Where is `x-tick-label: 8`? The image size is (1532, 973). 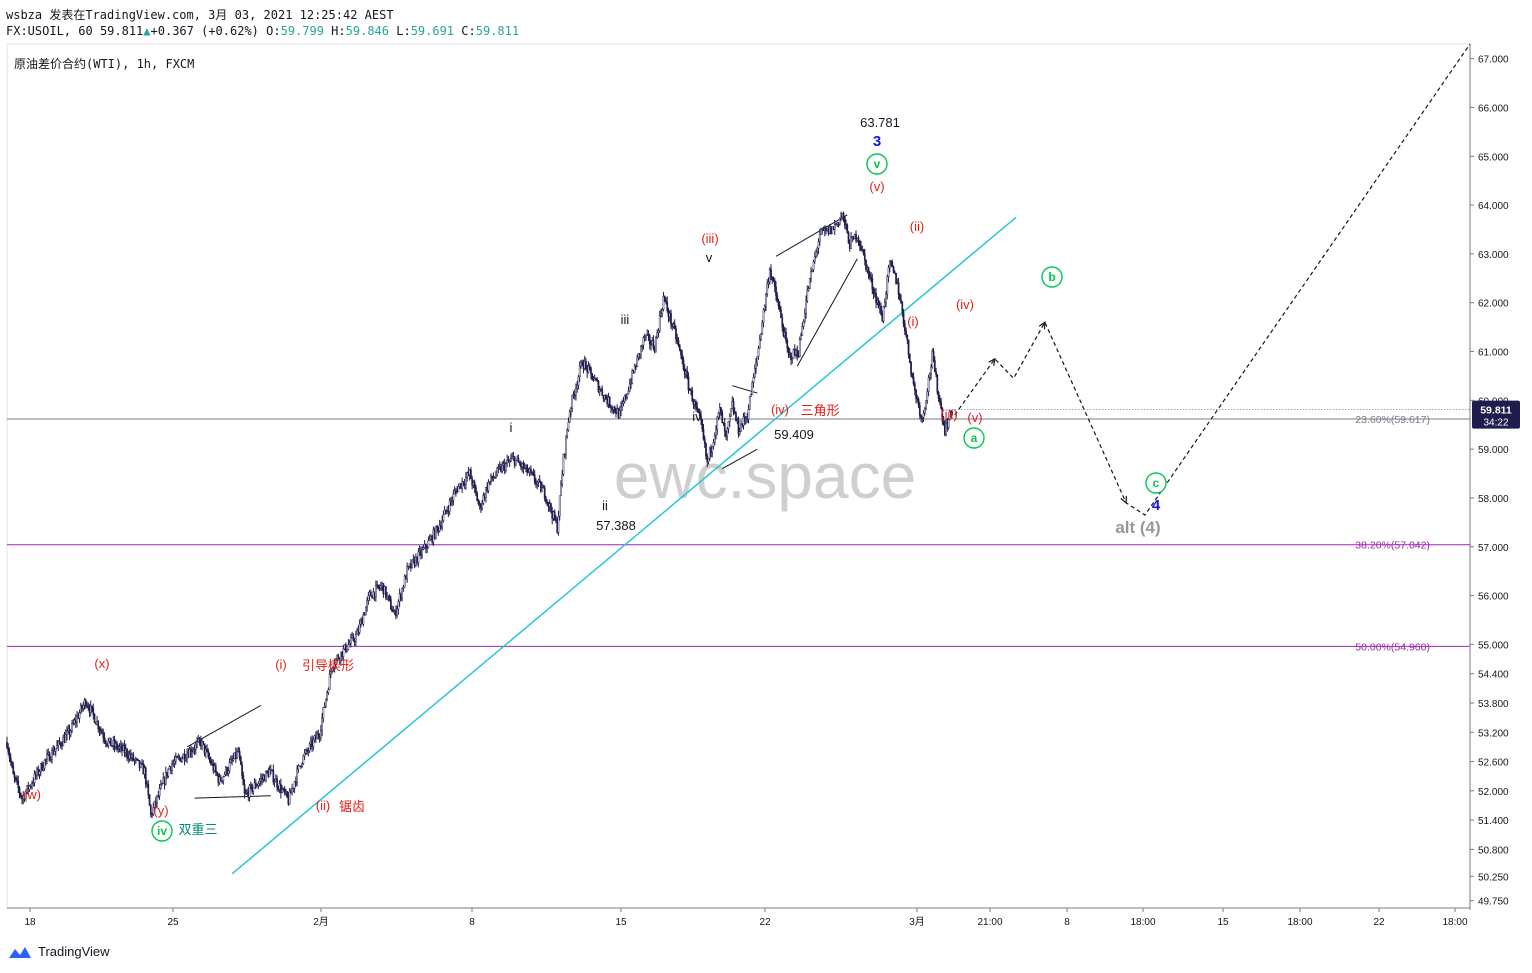
x-tick-label: 8 is located at coordinates (472, 922).